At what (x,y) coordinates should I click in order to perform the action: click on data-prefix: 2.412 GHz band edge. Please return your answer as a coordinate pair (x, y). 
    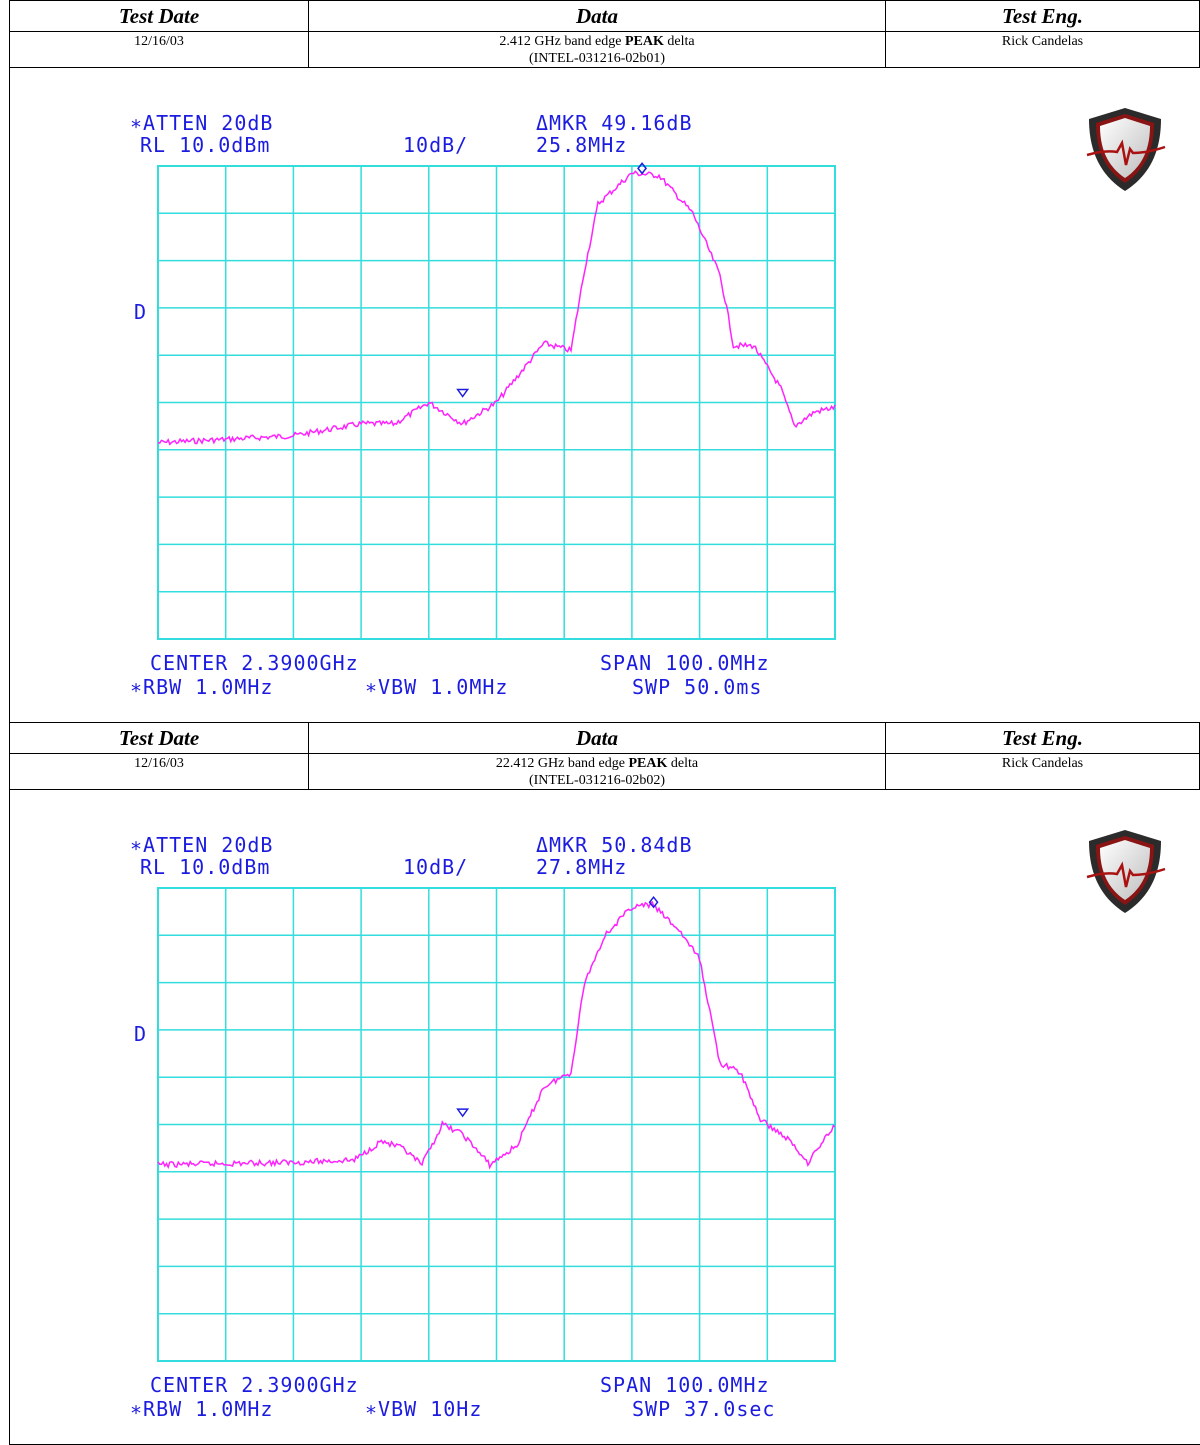
    Looking at the image, I should click on (562, 41).